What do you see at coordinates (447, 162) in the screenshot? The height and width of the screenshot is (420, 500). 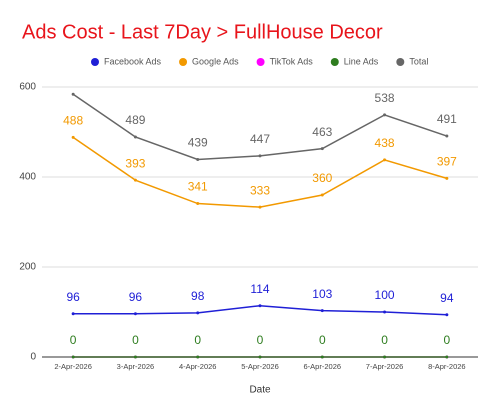 I see `data-label: 397` at bounding box center [447, 162].